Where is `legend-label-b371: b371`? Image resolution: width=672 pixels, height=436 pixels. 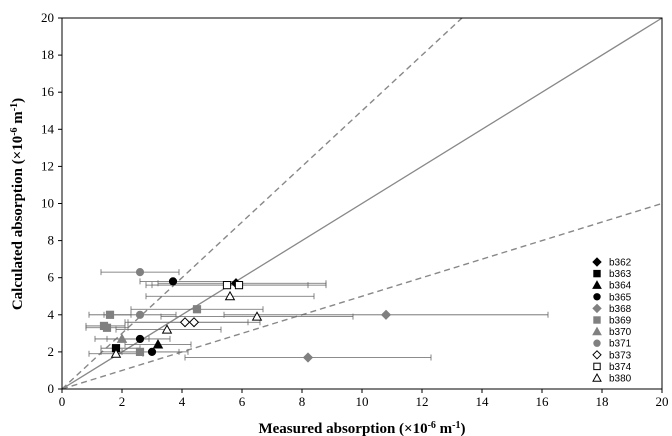
legend-label-b371: b371 is located at coordinates (620, 344).